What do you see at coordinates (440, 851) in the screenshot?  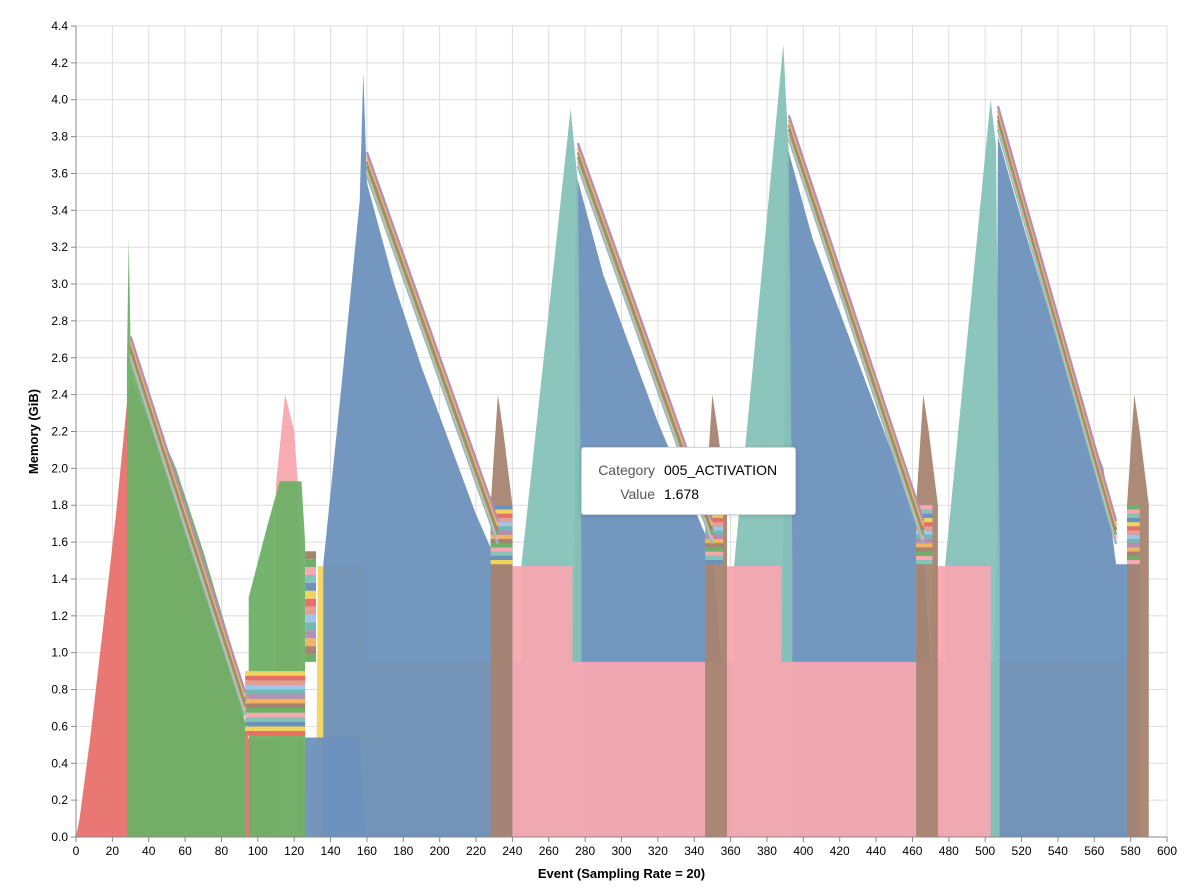 I see `x-tick-label: 200` at bounding box center [440, 851].